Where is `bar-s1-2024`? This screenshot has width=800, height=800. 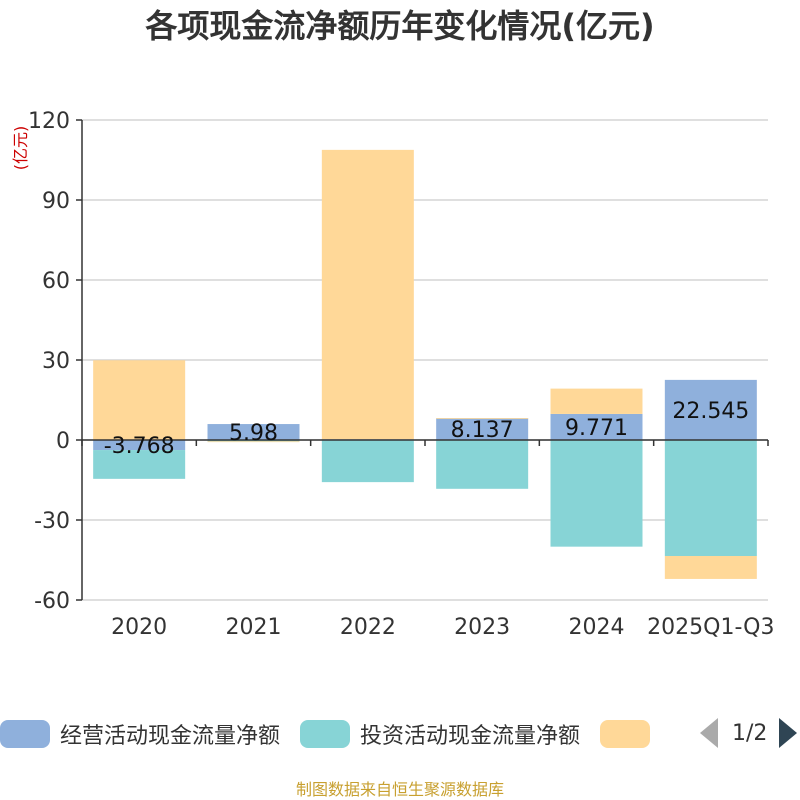
bar-s1-2024 is located at coordinates (596, 493).